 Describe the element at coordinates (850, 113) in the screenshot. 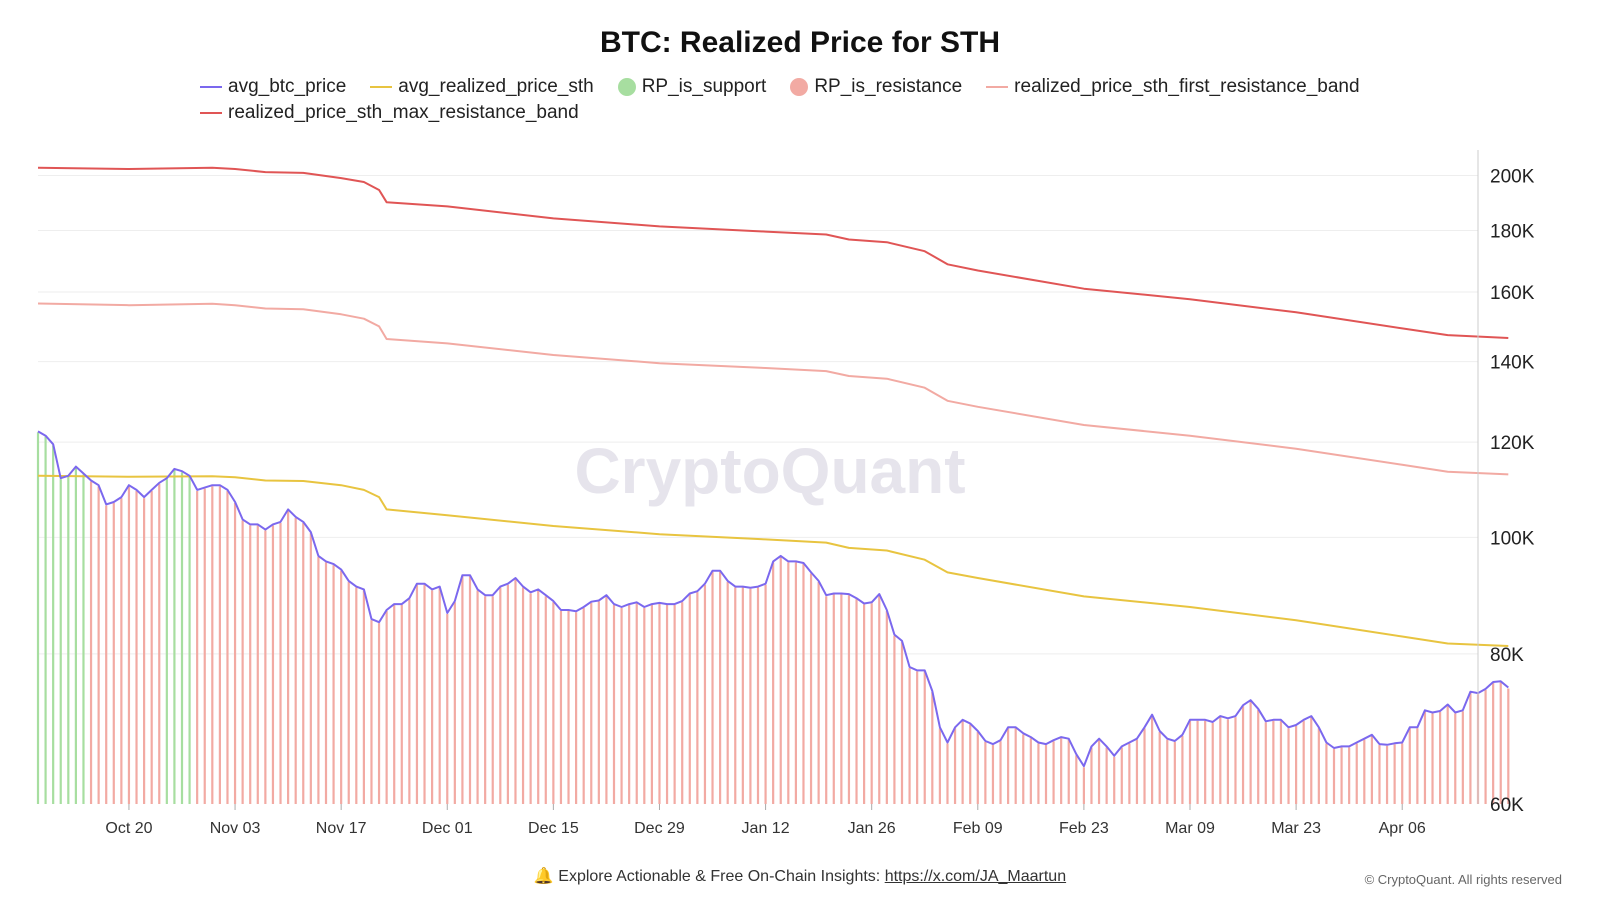

I see `legend-row-2: realized_price_sth_max_resistance_band` at that location.